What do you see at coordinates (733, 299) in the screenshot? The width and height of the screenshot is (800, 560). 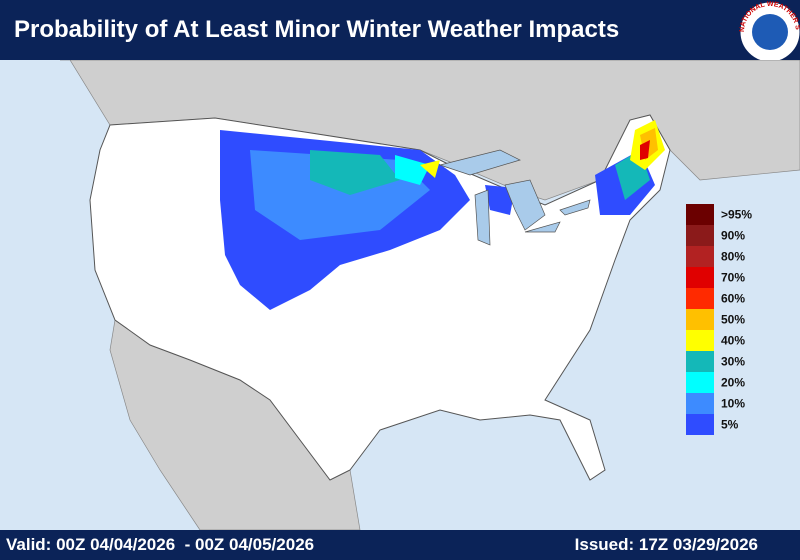 I see `legend-label: 60%` at bounding box center [733, 299].